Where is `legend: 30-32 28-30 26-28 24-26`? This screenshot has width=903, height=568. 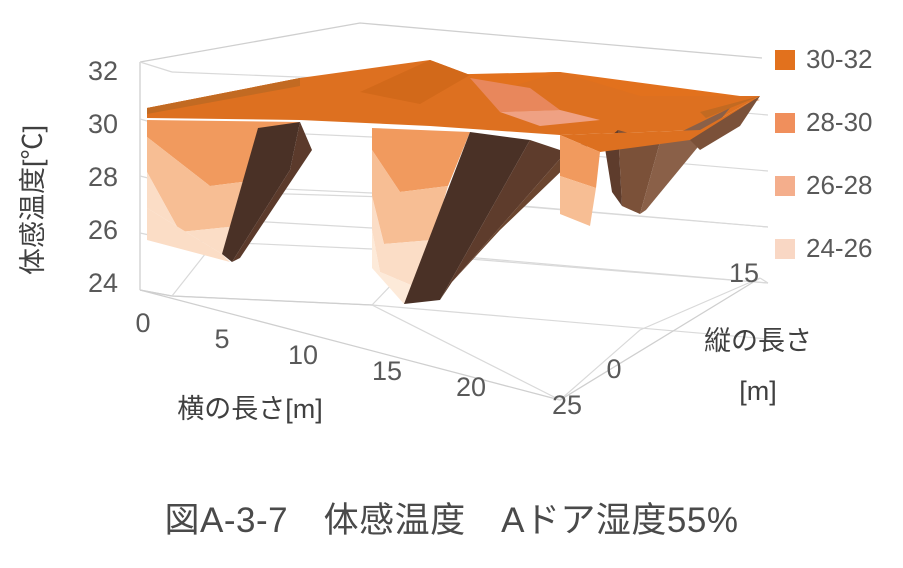 legend: 30-32 28-30 26-28 24-26 is located at coordinates (824, 153).